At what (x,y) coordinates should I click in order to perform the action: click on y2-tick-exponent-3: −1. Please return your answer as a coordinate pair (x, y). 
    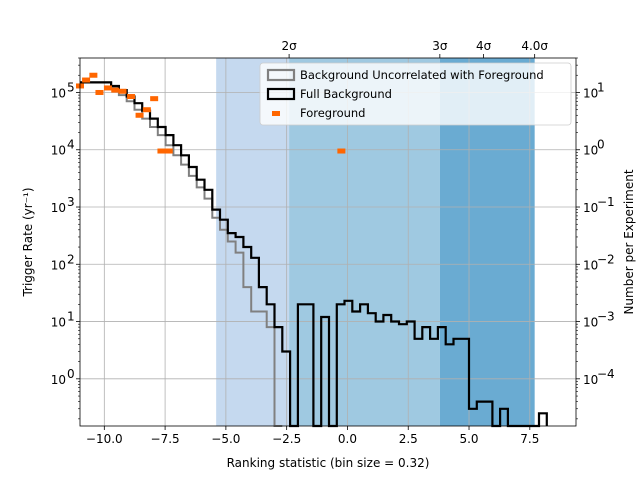
    Looking at the image, I should click on (606, 202).